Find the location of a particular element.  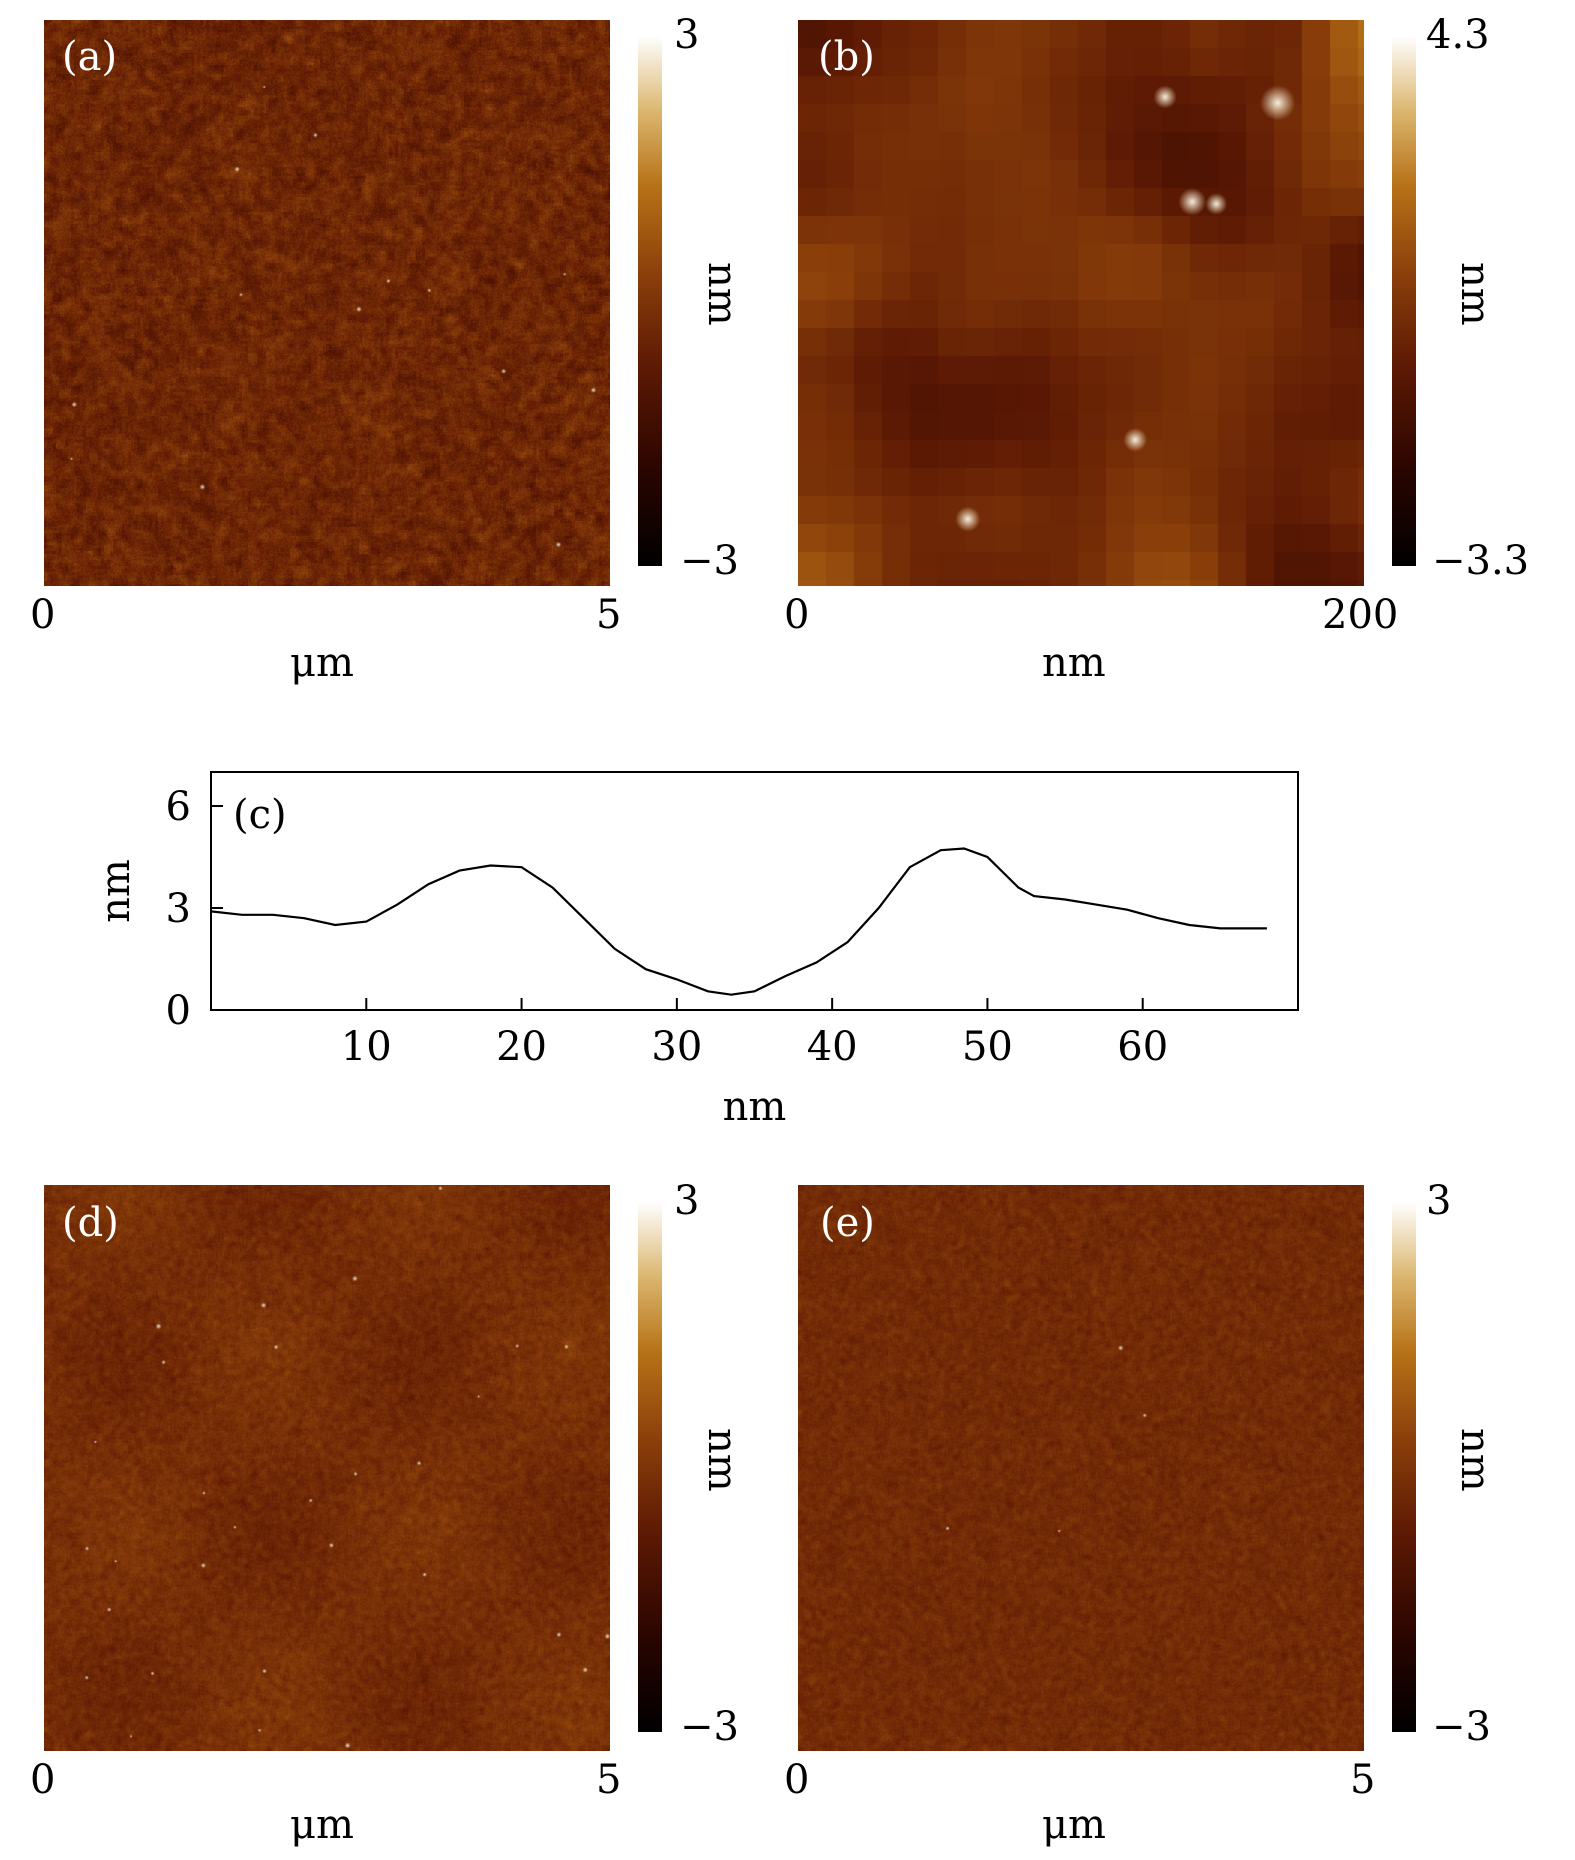

y-tick-label-c-2: 6 is located at coordinates (178, 807).